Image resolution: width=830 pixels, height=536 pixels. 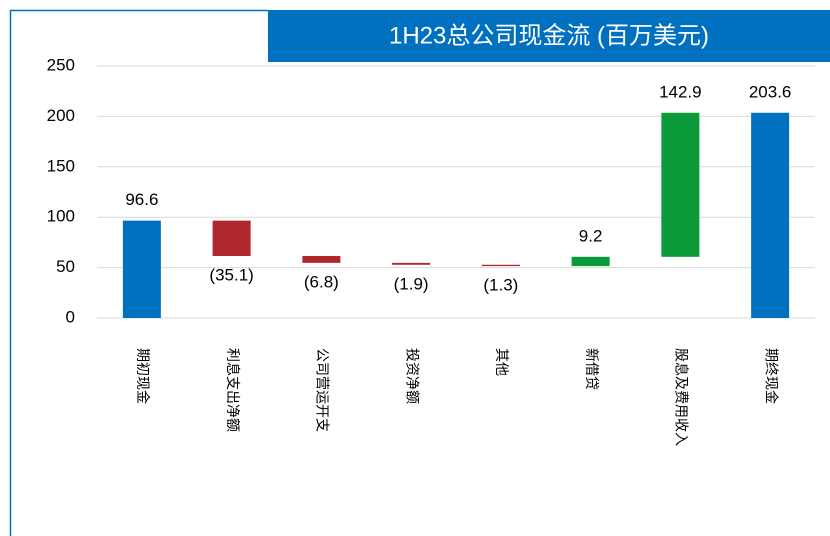 What do you see at coordinates (323, 390) in the screenshot?
I see `x-tick-label: 公司营运开支` at bounding box center [323, 390].